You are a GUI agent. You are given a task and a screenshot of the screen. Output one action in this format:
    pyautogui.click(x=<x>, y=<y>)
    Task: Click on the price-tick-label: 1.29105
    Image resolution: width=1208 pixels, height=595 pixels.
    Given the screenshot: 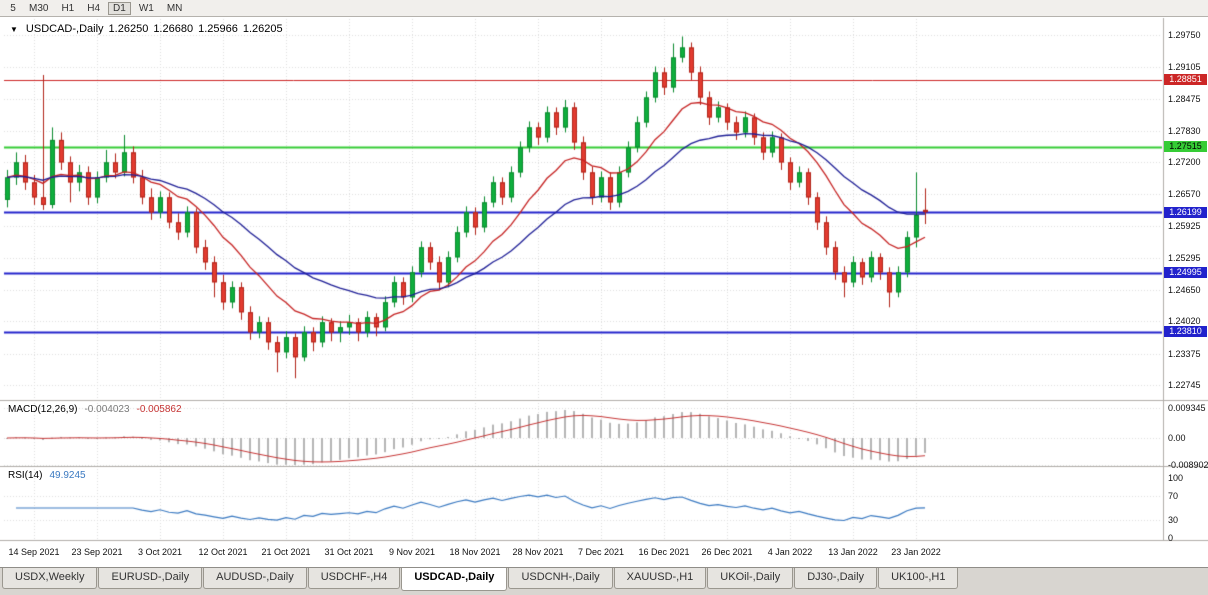 What is the action you would take?
    pyautogui.click(x=1184, y=67)
    